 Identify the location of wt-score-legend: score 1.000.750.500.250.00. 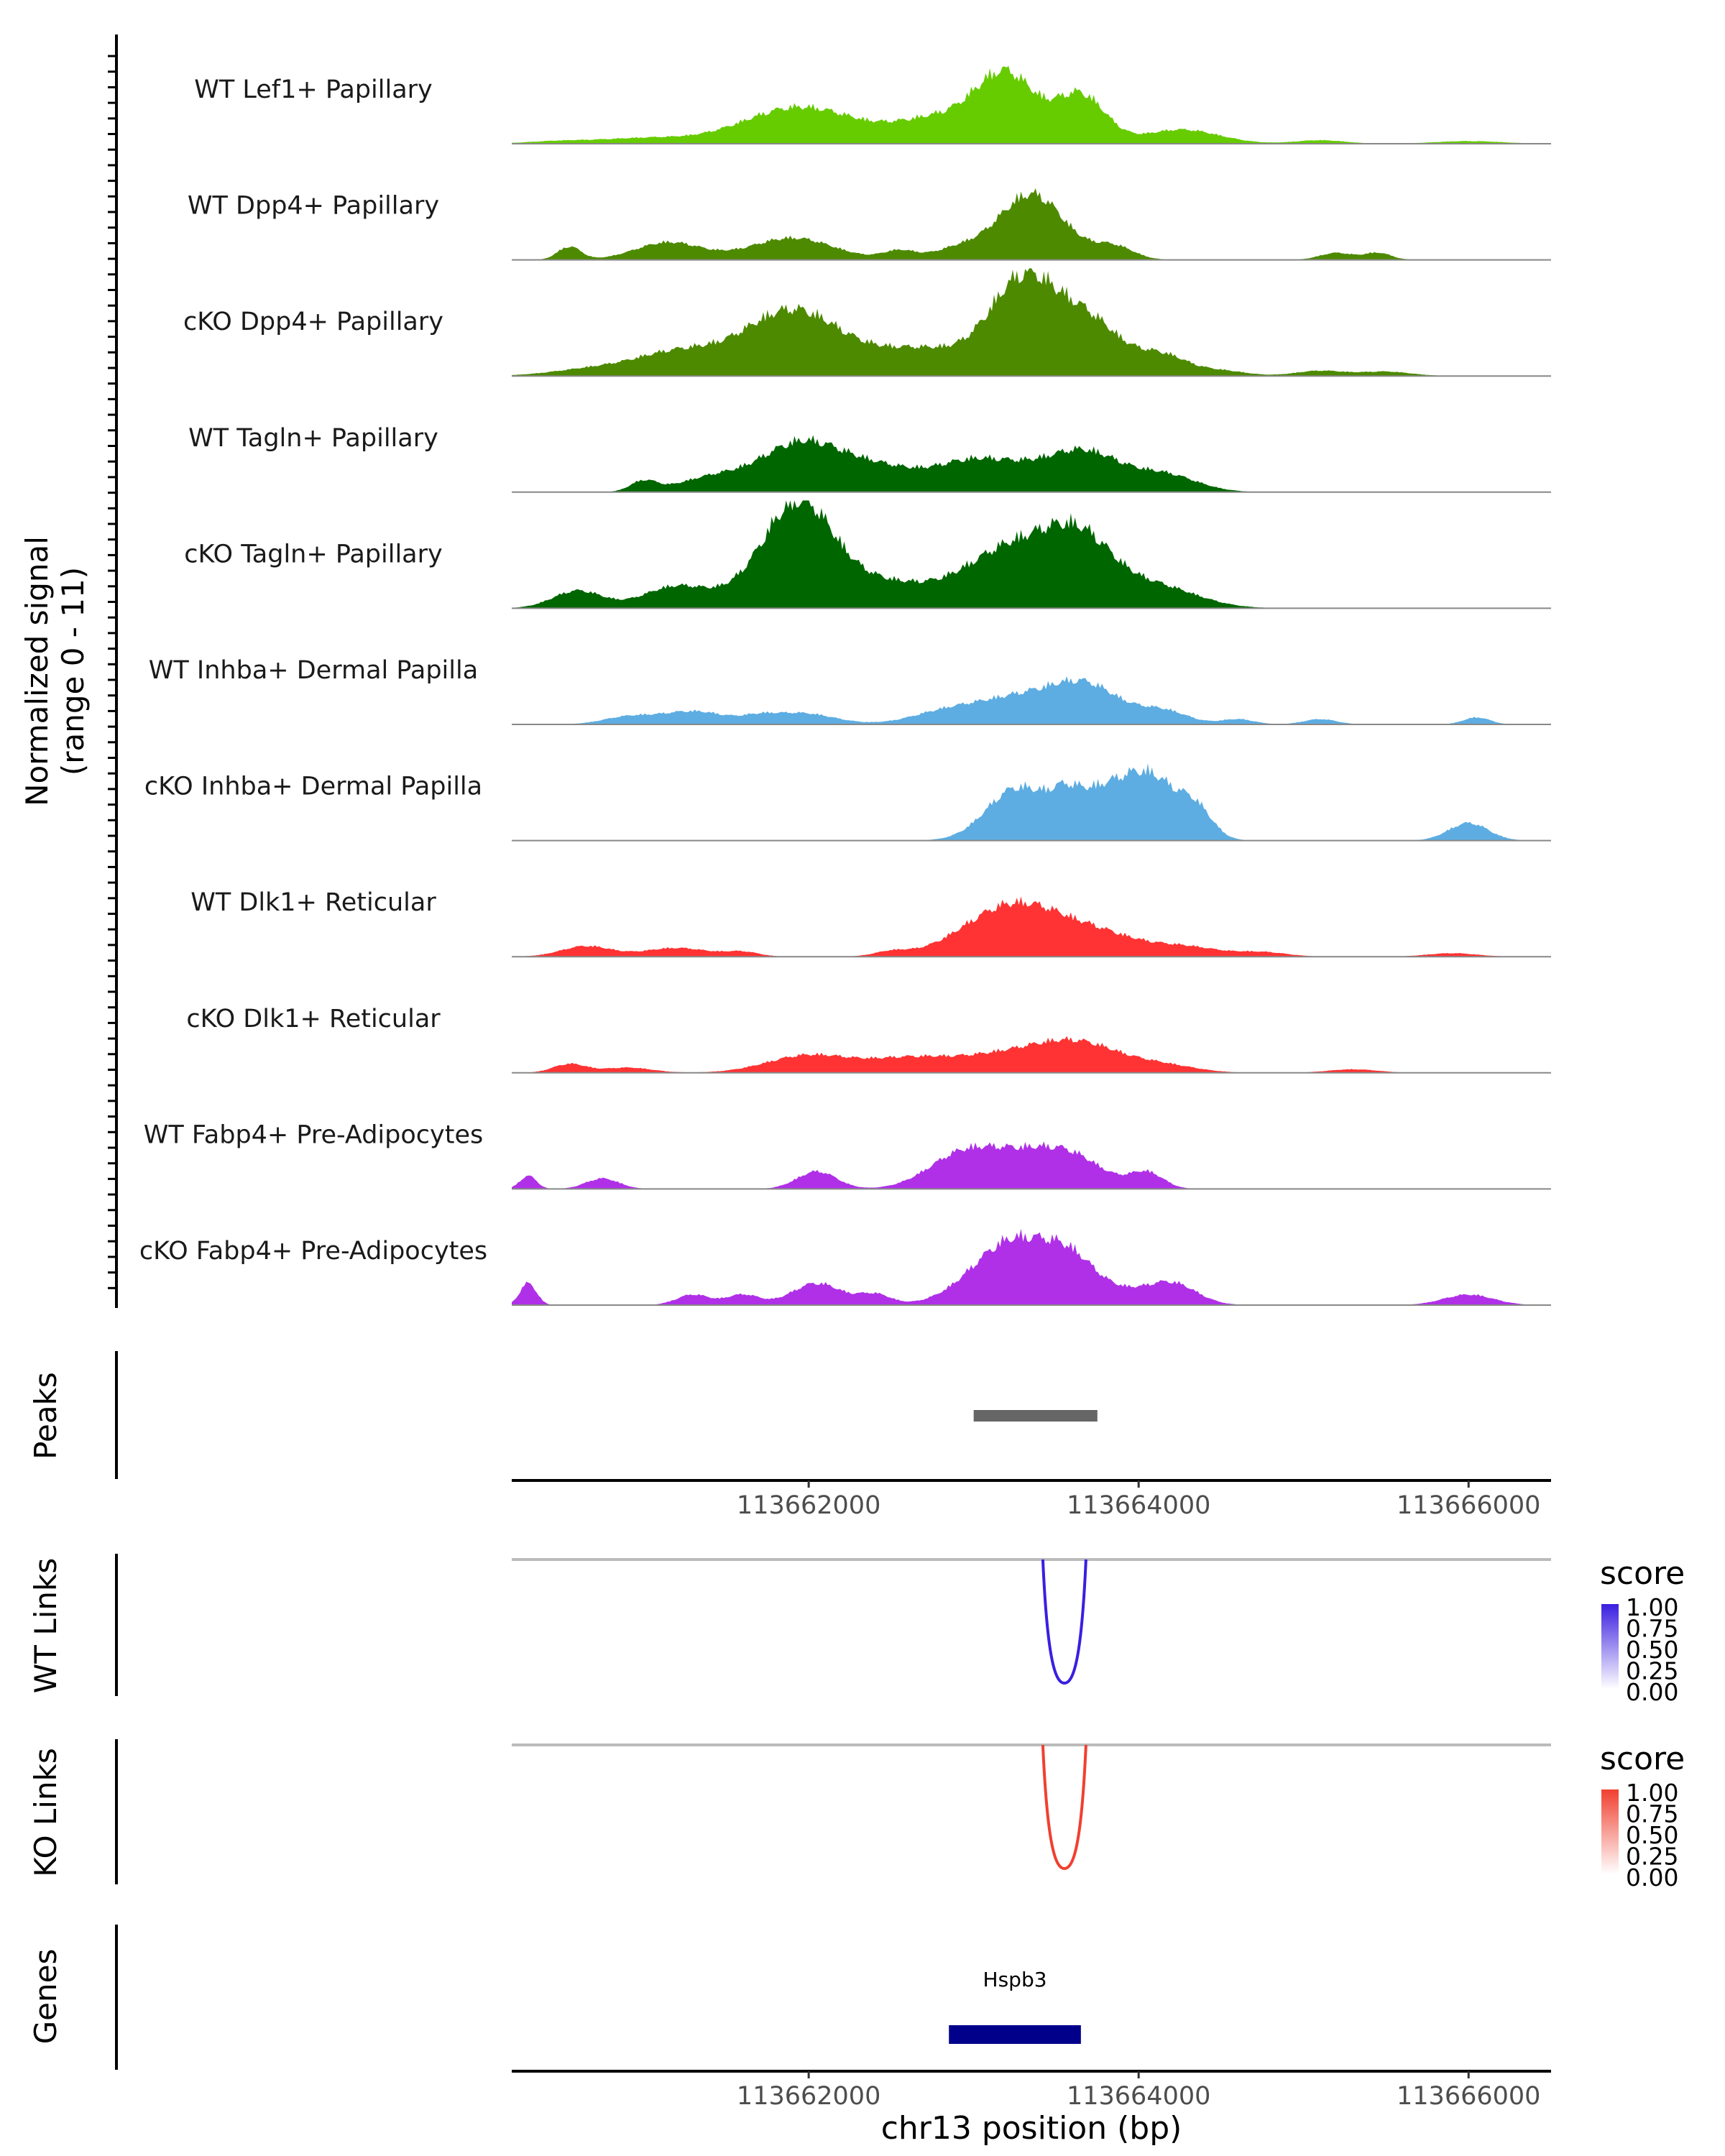
(1642, 1631).